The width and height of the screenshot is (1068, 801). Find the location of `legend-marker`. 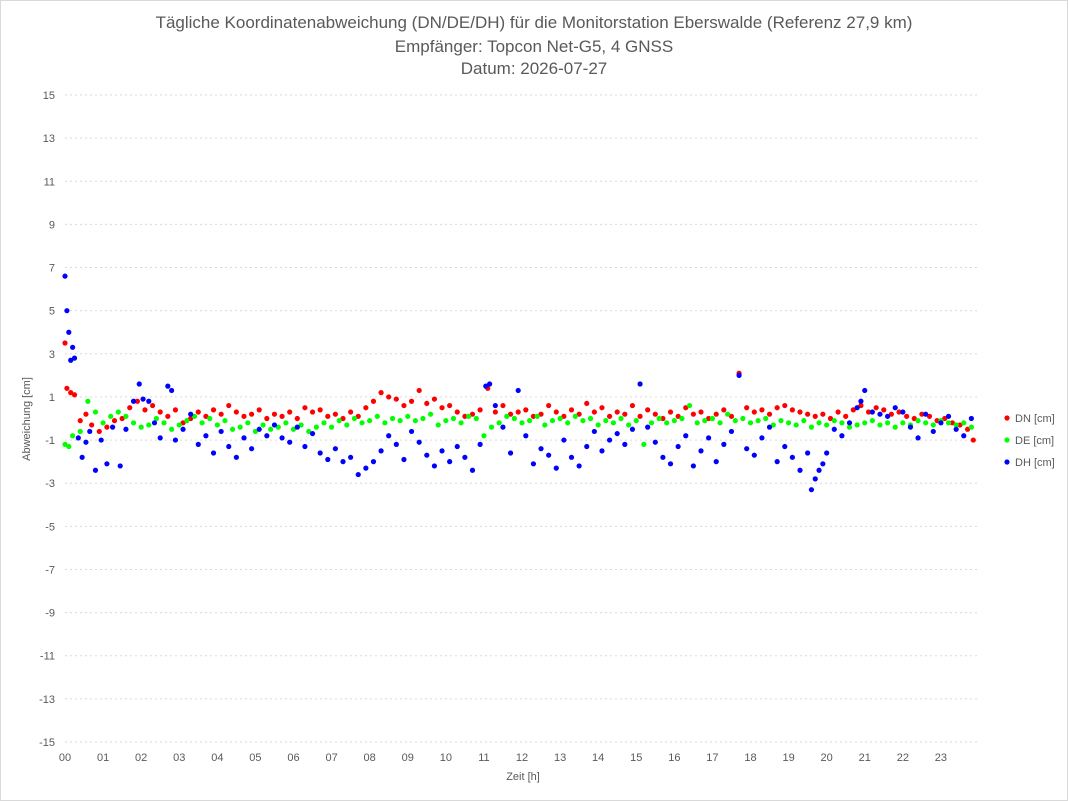

legend-marker is located at coordinates (1007, 418).